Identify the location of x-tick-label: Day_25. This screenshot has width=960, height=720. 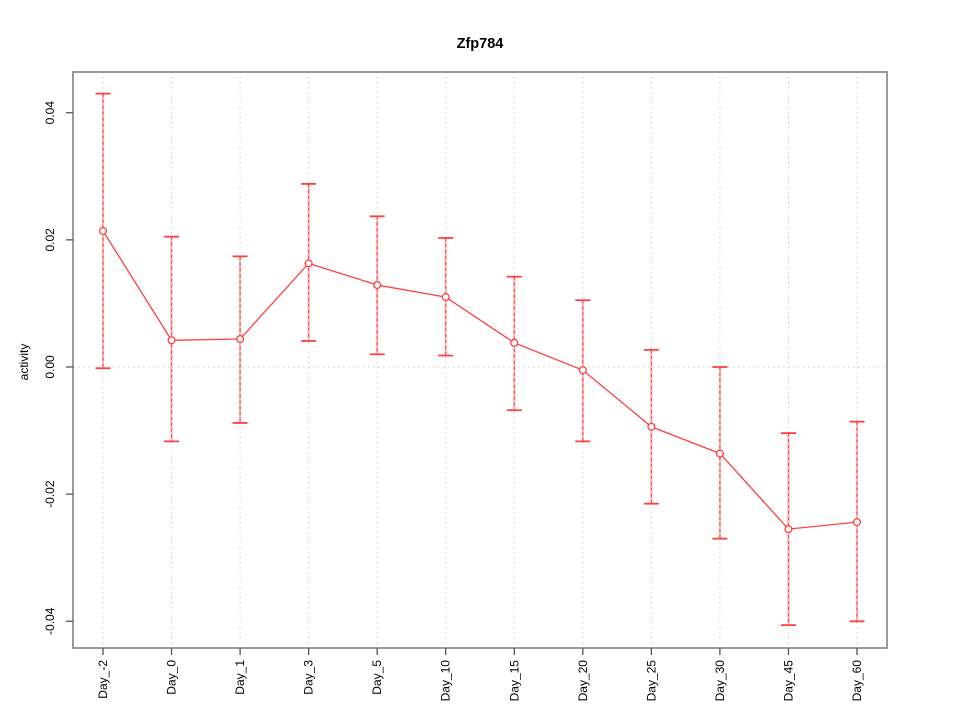
(651, 681).